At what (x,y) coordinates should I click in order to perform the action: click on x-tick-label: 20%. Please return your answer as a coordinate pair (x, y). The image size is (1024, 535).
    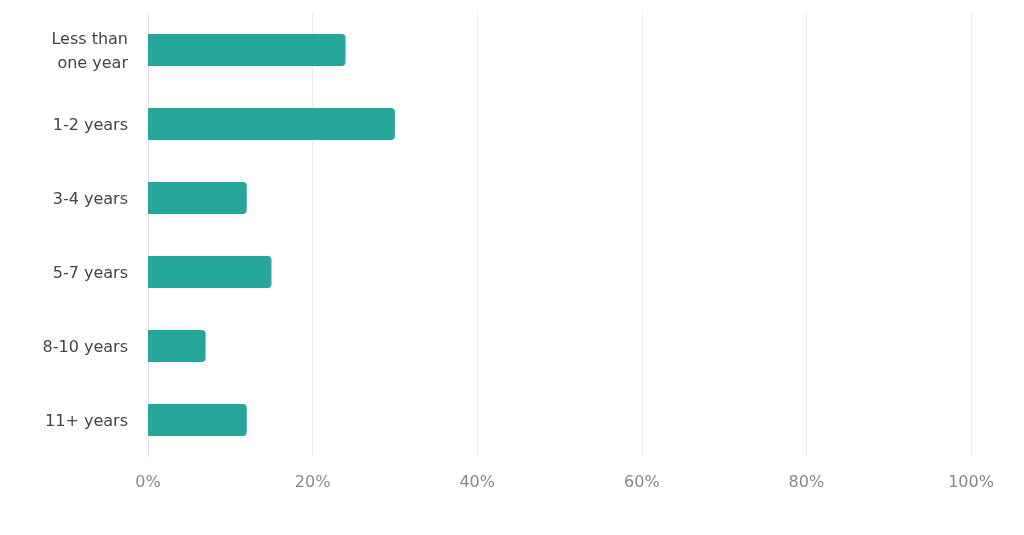
    Looking at the image, I should click on (312, 481).